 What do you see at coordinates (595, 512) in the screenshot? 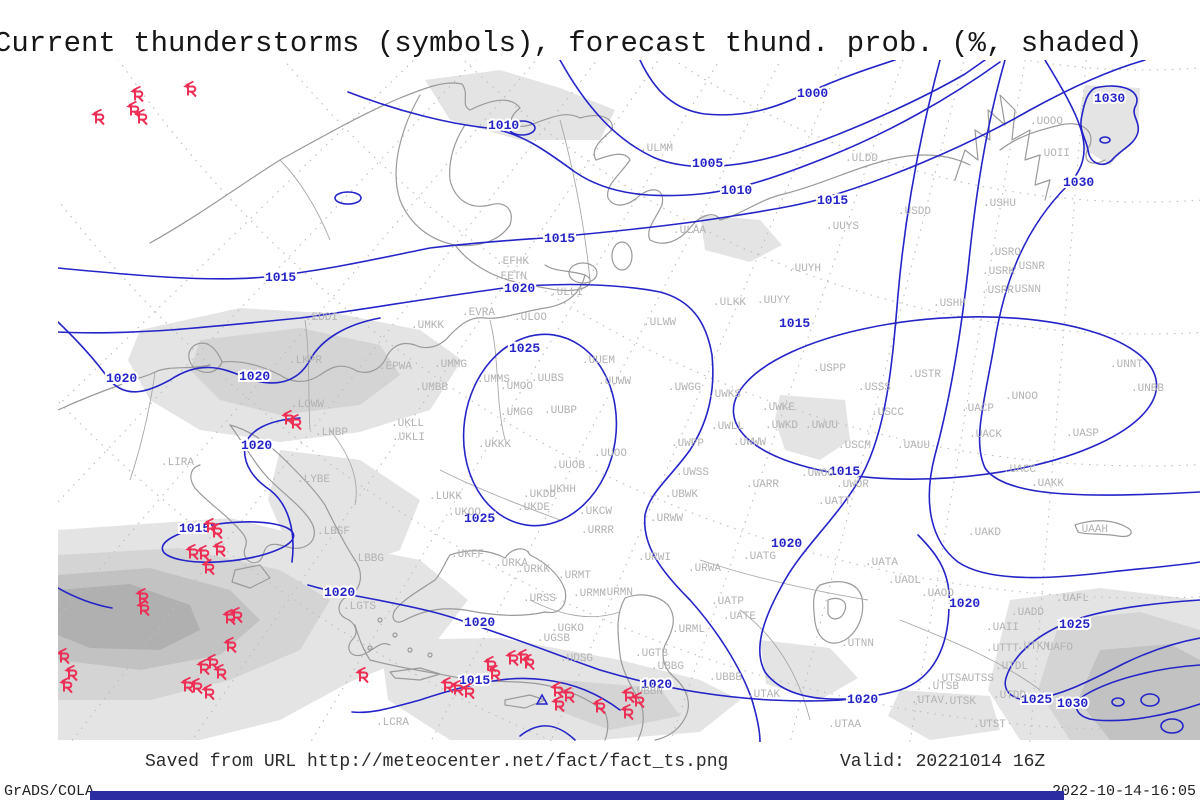
I see `station-label: .UKCW` at bounding box center [595, 512].